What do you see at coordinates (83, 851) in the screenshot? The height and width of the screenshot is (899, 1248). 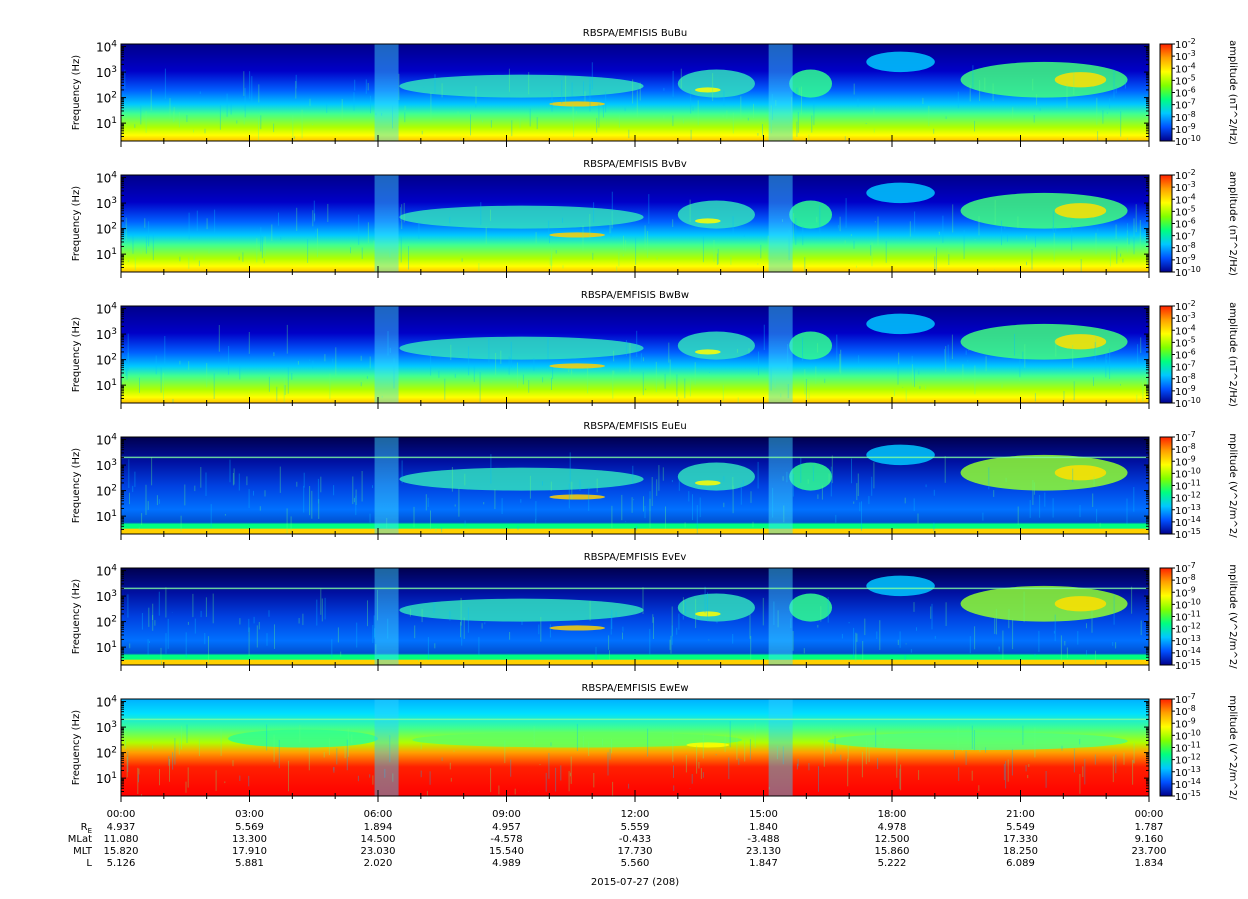 I see `ephemeris-row-label: MLT` at bounding box center [83, 851].